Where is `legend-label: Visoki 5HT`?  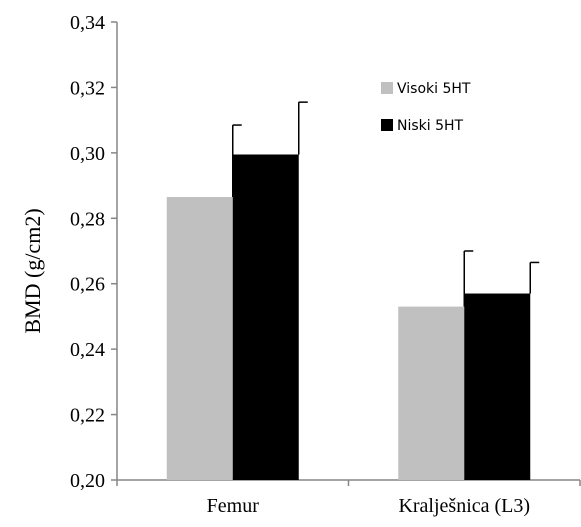
legend-label: Visoki 5HT is located at coordinates (434, 89).